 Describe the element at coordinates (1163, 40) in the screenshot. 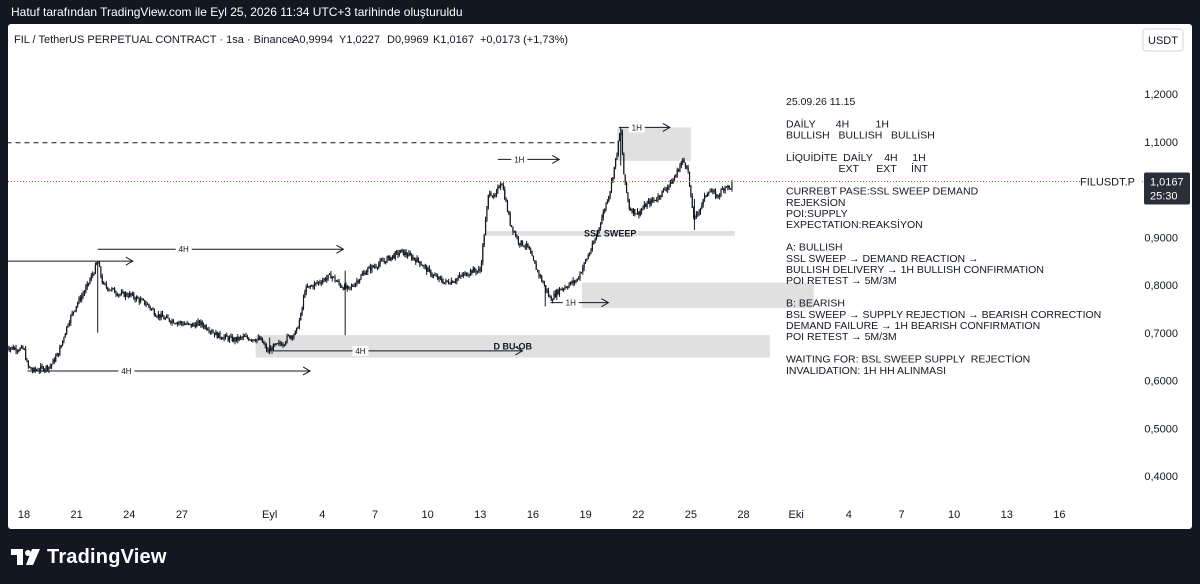

I see `currency-button: USDT` at that location.